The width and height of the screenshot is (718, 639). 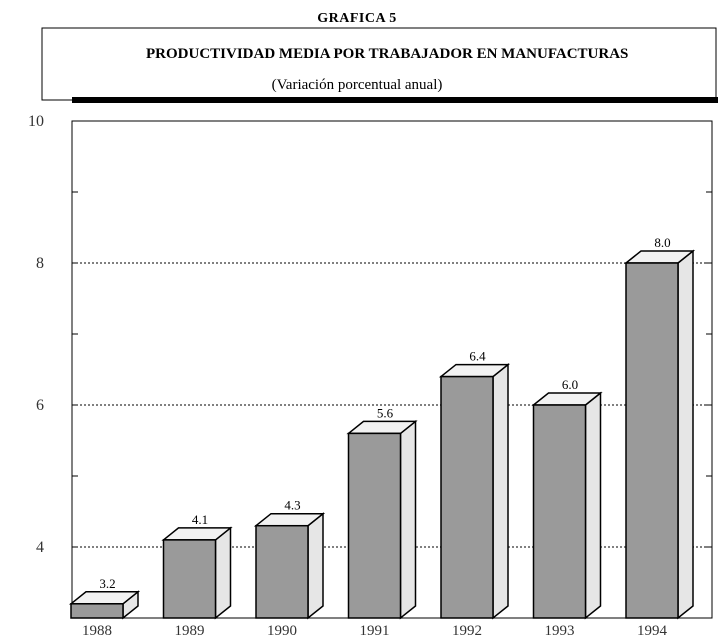 I want to click on x-tick-label: 1991, so click(x=375, y=631).